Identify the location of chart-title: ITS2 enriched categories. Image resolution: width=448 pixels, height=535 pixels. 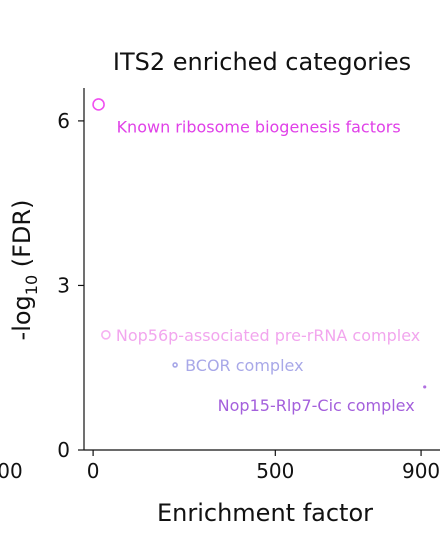
(262, 62).